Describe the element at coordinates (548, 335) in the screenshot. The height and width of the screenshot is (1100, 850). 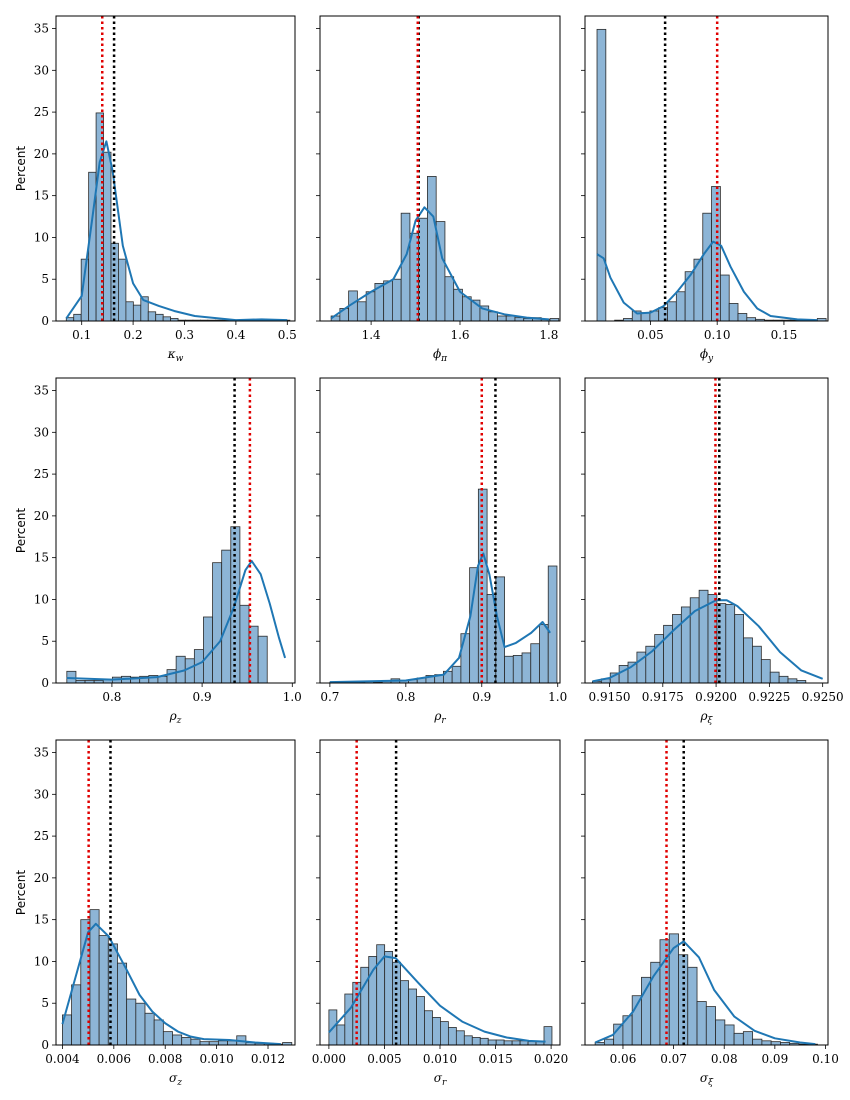
I see `x-tick-label: 1.8` at that location.